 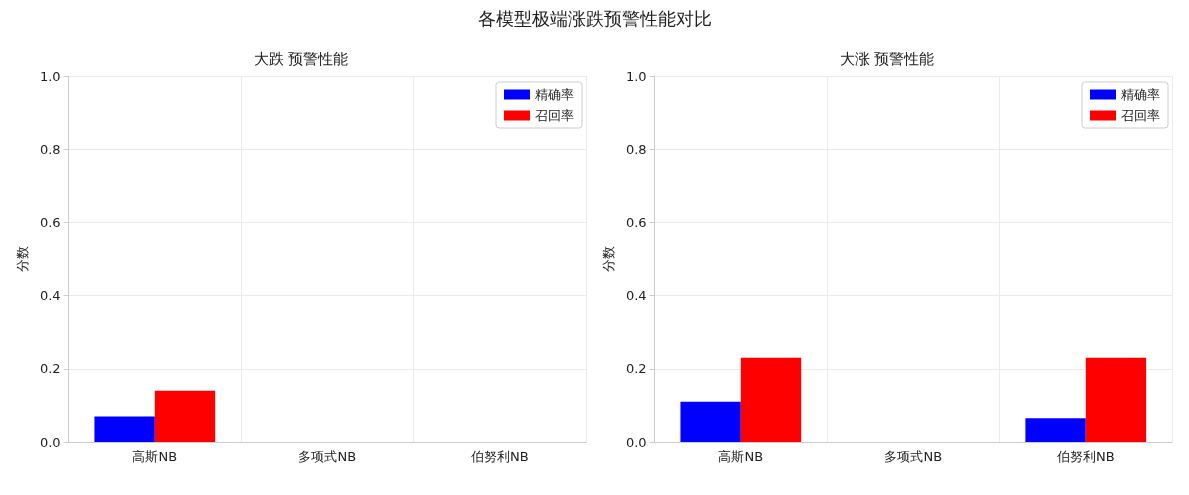 What do you see at coordinates (594, 18) in the screenshot?
I see `text: 各模型极端涨跌预警性能对比` at bounding box center [594, 18].